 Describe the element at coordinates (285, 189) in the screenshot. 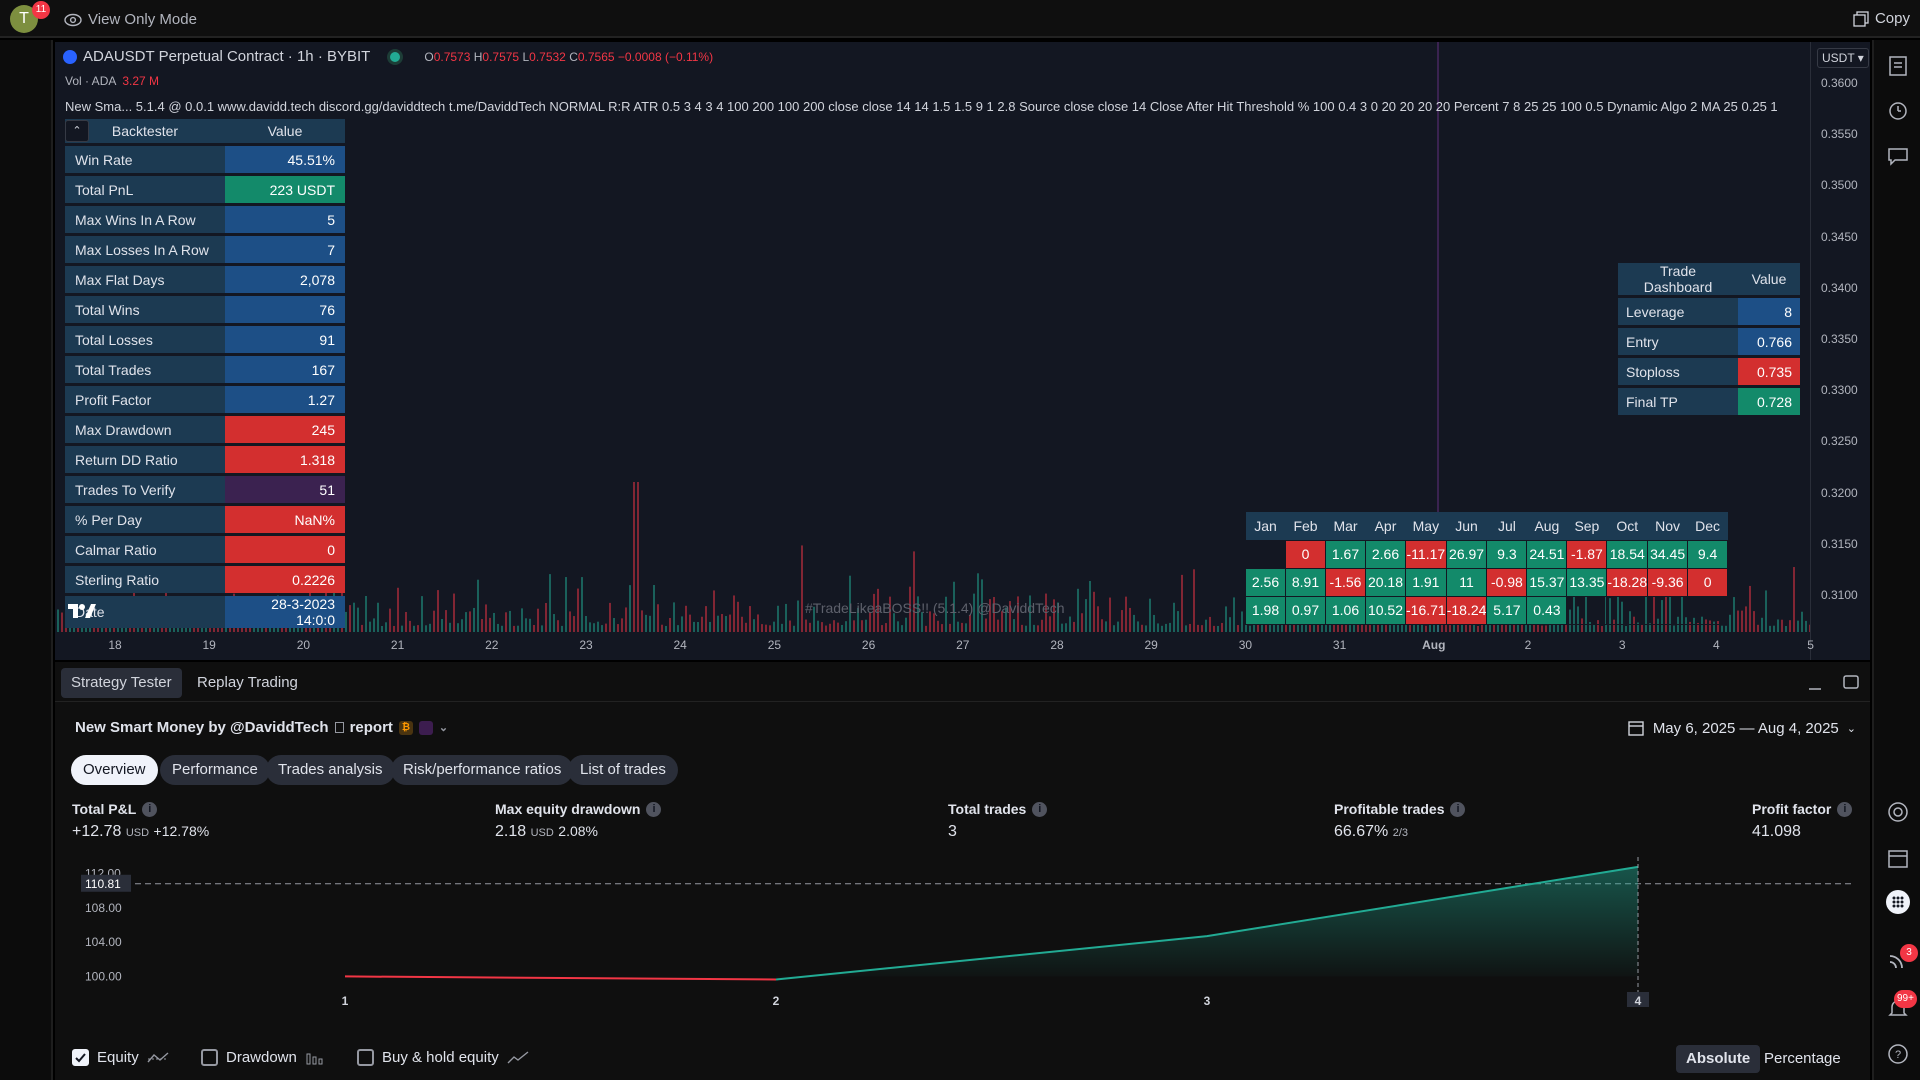

I see `backtester-value: 223 USDT` at that location.